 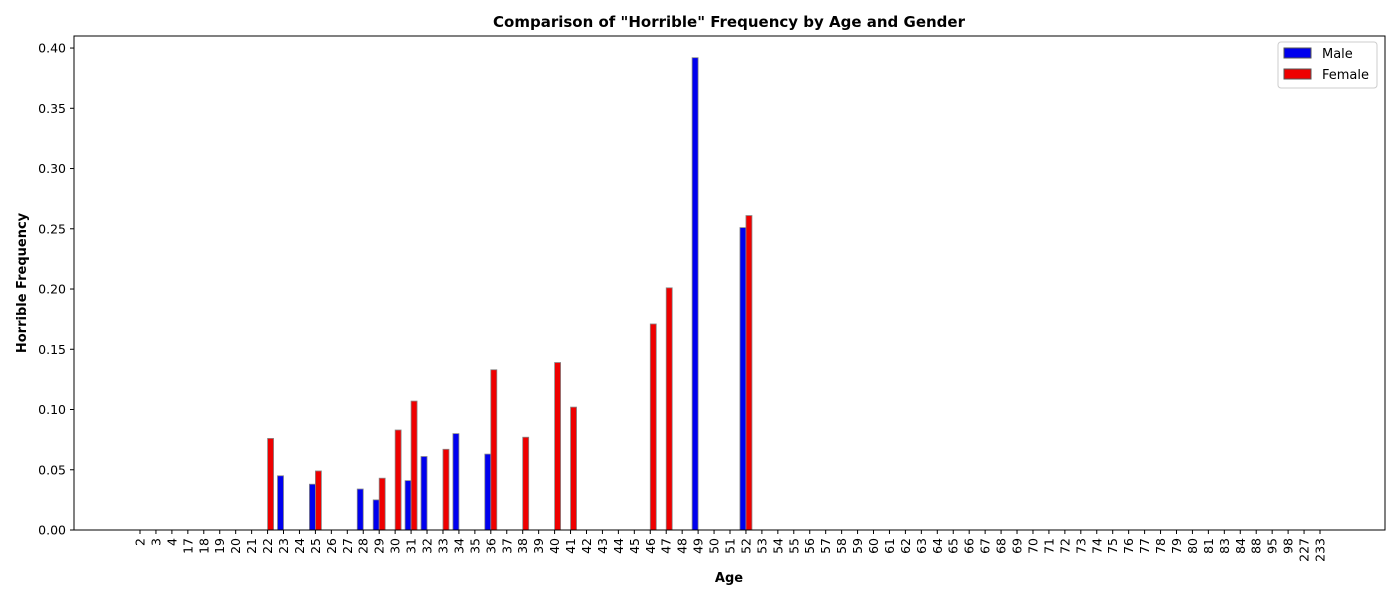 I want to click on x-tick-label: 45, so click(x=634, y=546).